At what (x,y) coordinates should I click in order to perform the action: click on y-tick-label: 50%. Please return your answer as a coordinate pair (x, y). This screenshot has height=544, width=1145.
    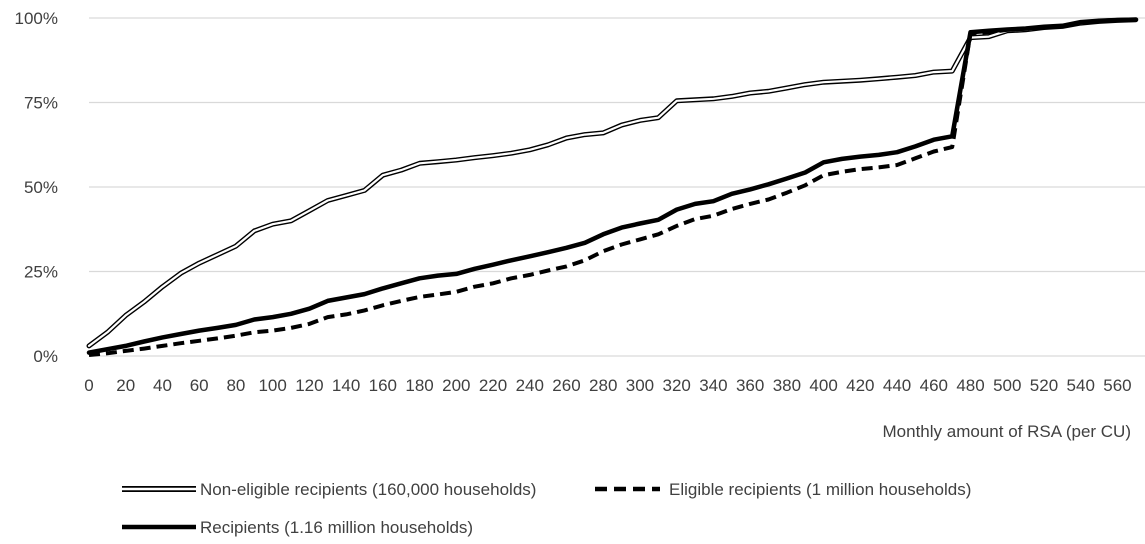
    Looking at the image, I should click on (41, 187).